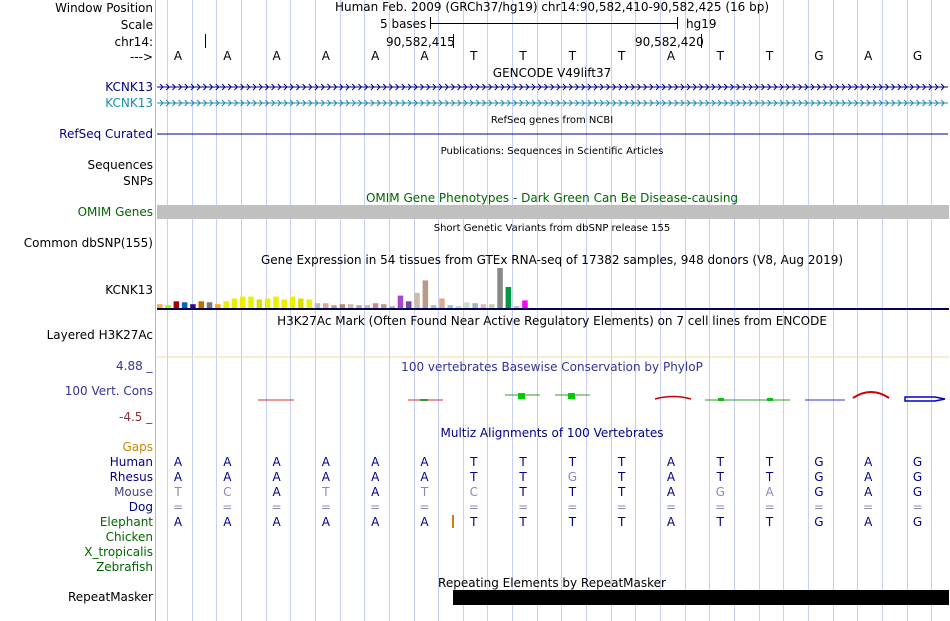 This screenshot has width=950, height=621. What do you see at coordinates (129, 290) in the screenshot?
I see `gtex-track-label: KCNK13` at bounding box center [129, 290].